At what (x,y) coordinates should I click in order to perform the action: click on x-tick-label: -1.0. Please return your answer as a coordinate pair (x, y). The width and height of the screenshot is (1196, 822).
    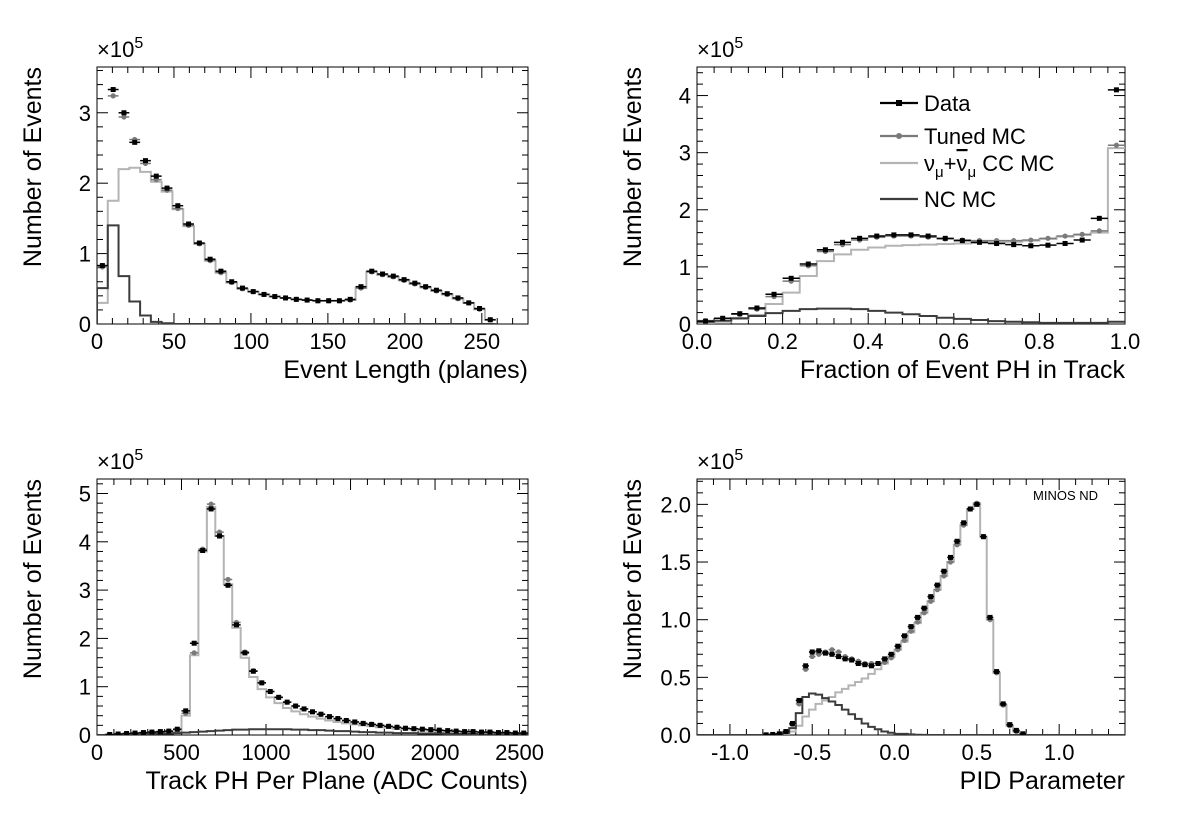
    Looking at the image, I should click on (730, 752).